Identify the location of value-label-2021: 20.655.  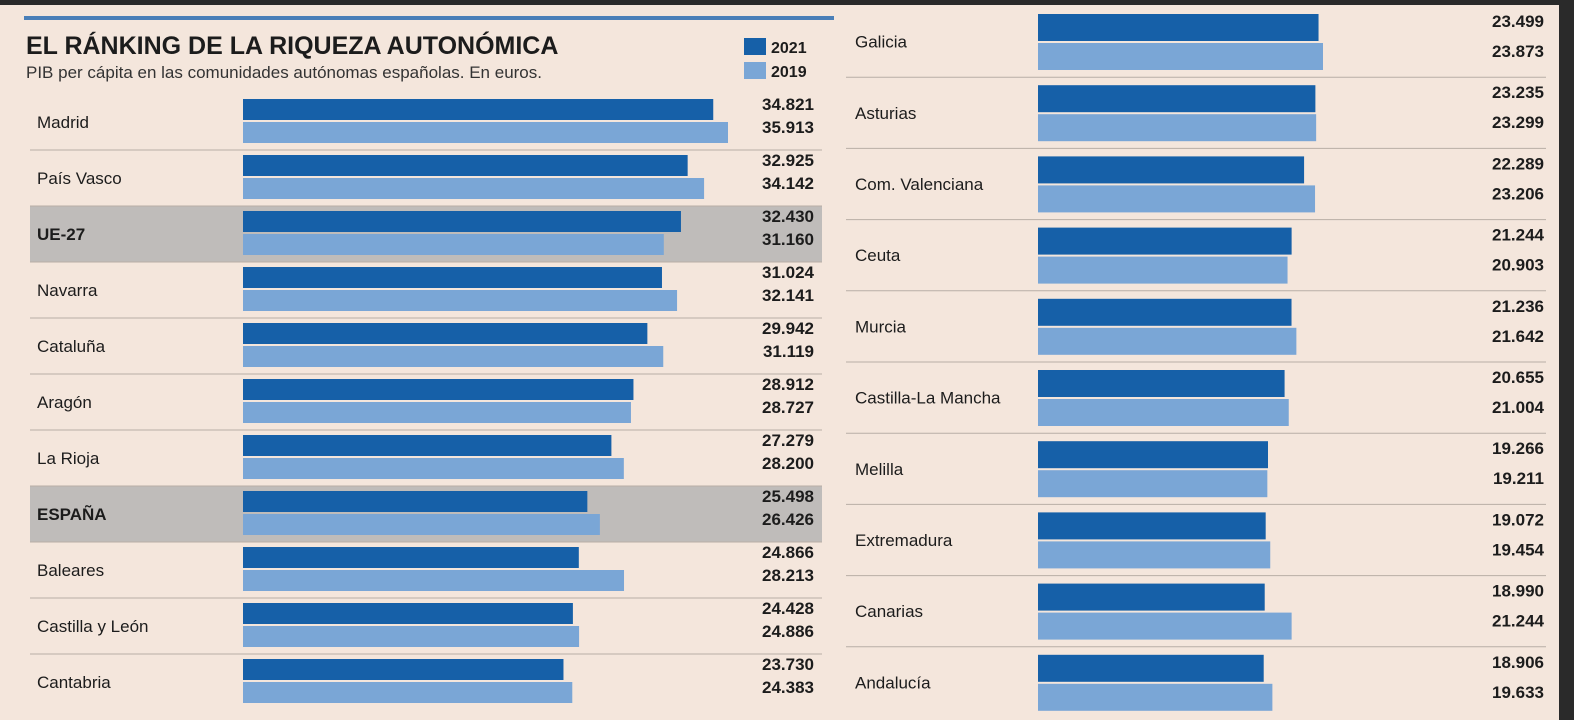
(1518, 377).